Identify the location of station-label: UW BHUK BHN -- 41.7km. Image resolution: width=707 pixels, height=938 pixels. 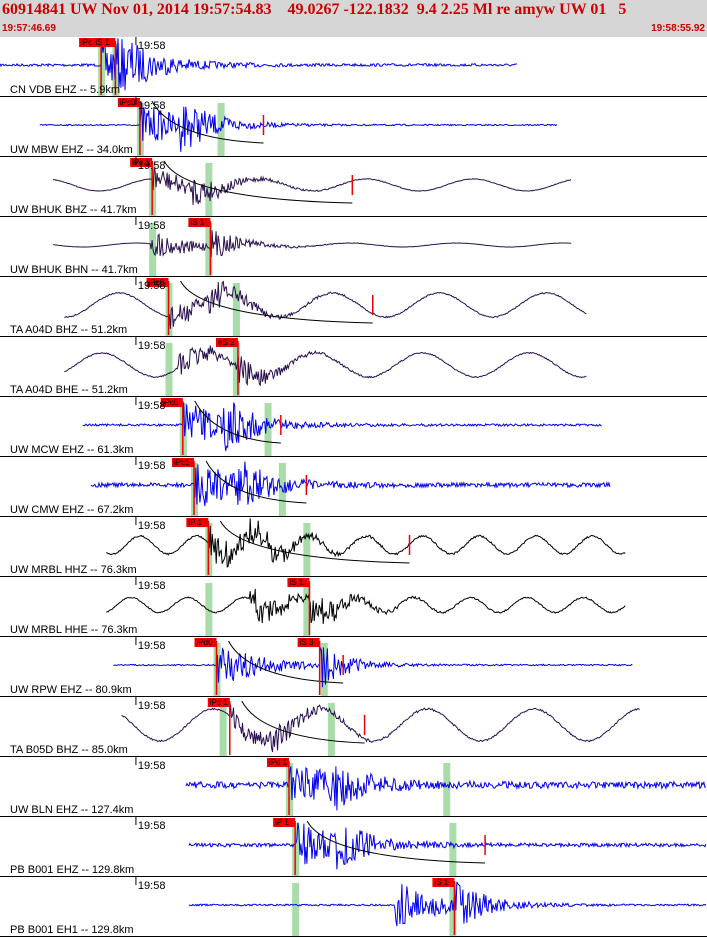
(74, 270).